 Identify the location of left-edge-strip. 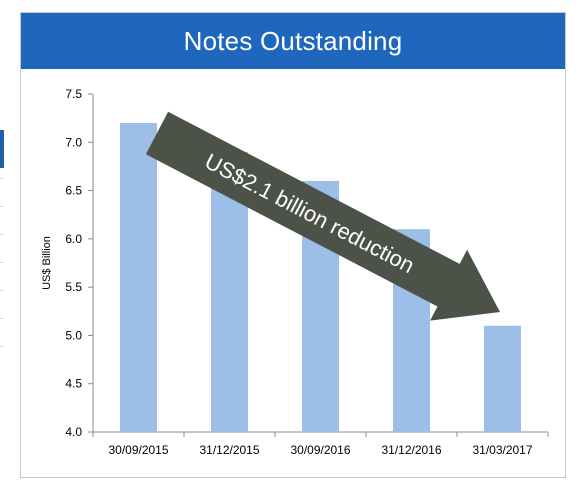
(3, 243).